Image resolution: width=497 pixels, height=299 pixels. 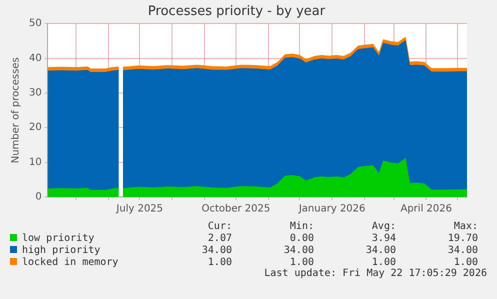 What do you see at coordinates (462, 238) in the screenshot?
I see `text: 19.70` at bounding box center [462, 238].